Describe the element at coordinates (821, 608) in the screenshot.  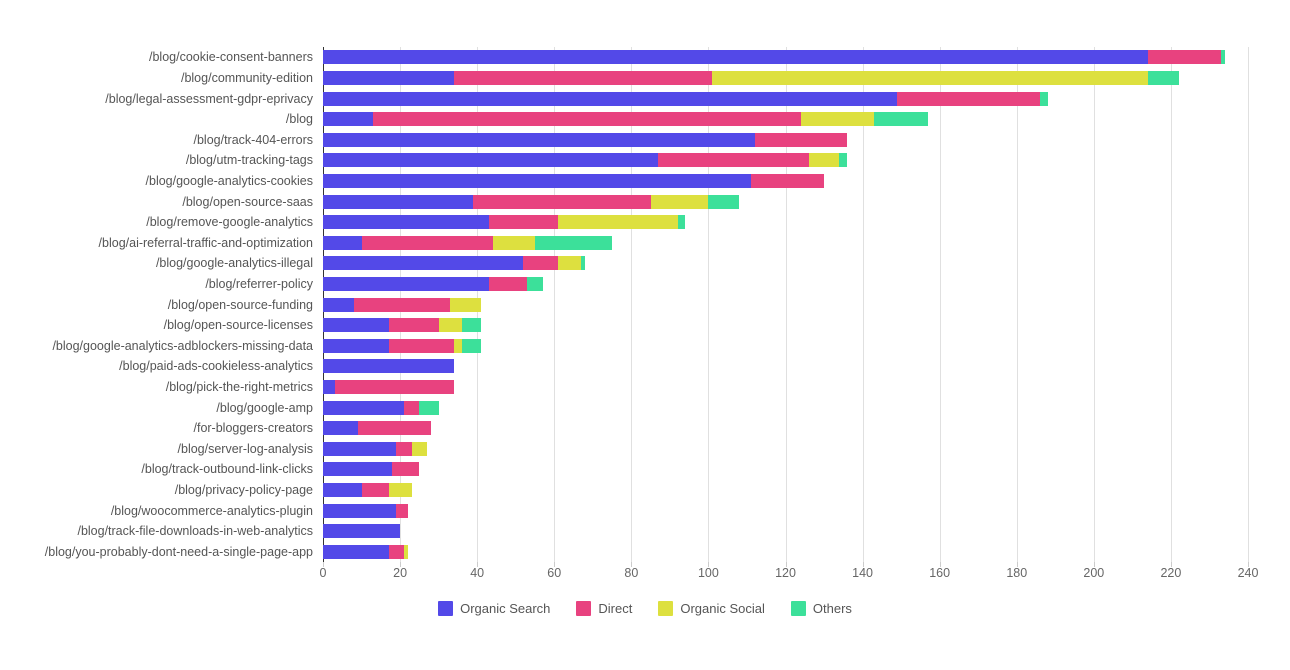
I see `legend-item: Others` at that location.